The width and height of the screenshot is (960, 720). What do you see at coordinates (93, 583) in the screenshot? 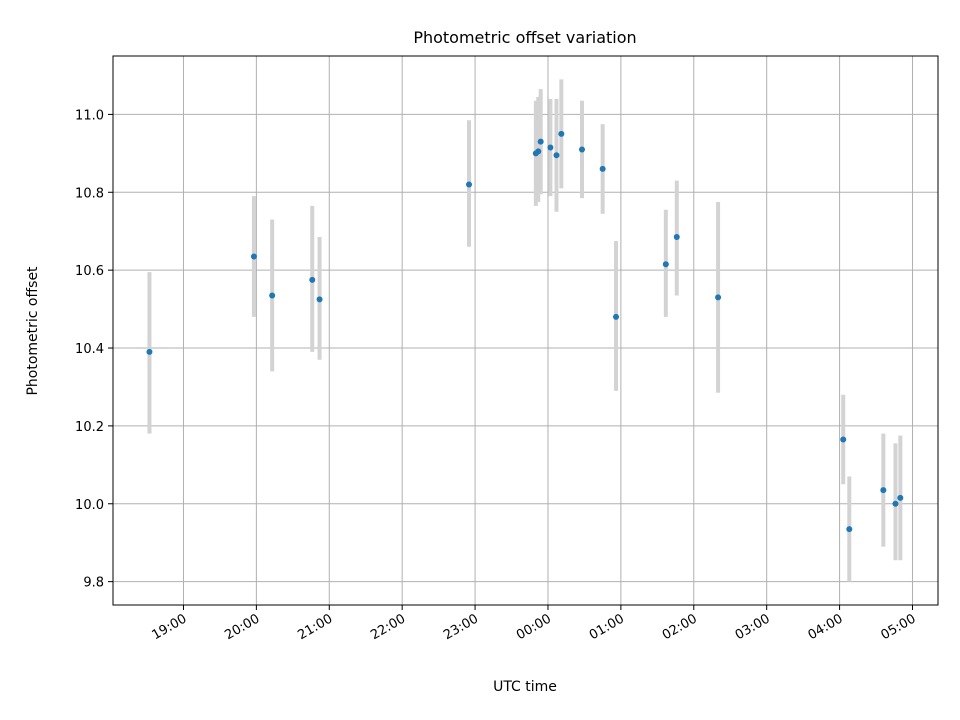
I see `y-tick-label: 9.8` at bounding box center [93, 583].